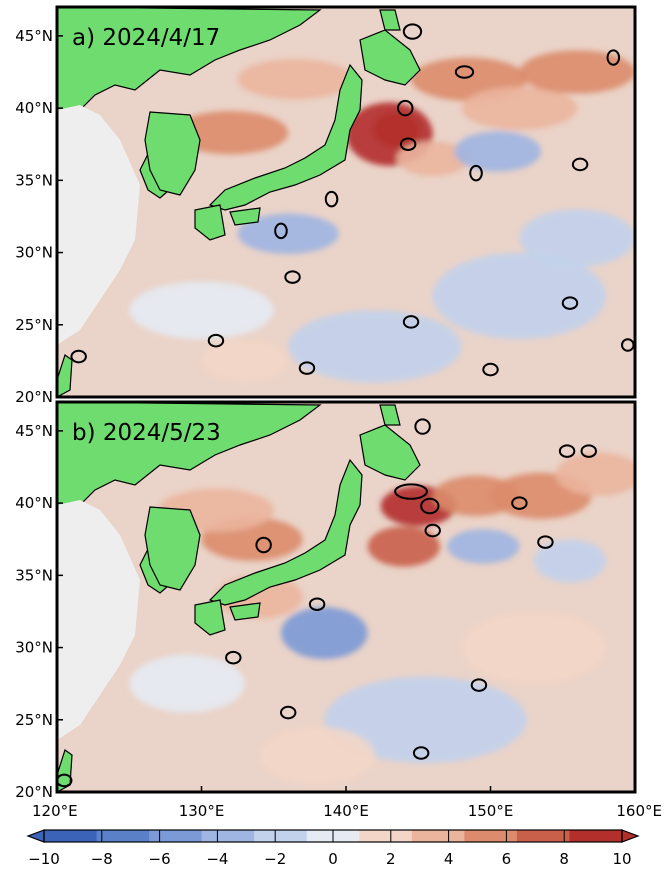 The width and height of the screenshot is (664, 872). Describe the element at coordinates (44, 859) in the screenshot. I see `colorbar-tick-label: −10` at that location.